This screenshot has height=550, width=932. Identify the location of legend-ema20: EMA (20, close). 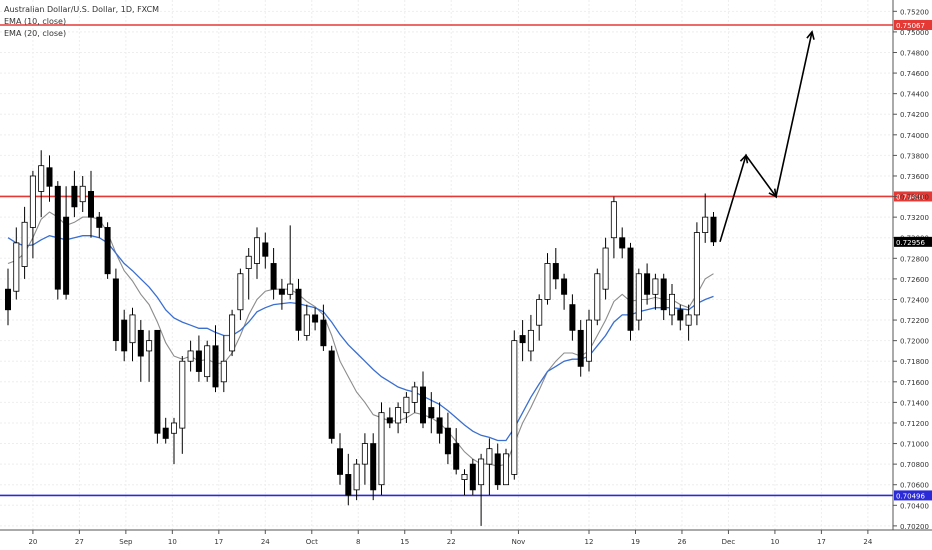
(35, 33).